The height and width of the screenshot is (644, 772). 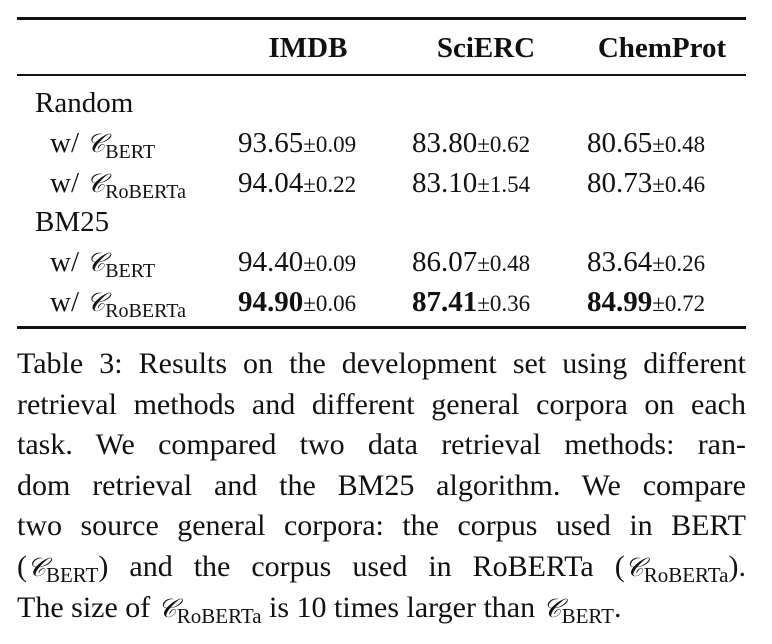 What do you see at coordinates (271, 302) in the screenshot?
I see `cell-mean-best: 94.90` at bounding box center [271, 302].